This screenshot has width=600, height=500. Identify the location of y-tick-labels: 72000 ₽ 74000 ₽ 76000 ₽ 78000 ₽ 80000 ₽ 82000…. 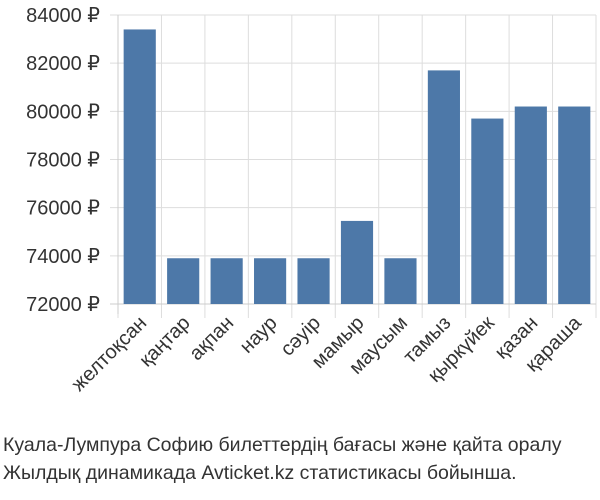
(63, 160).